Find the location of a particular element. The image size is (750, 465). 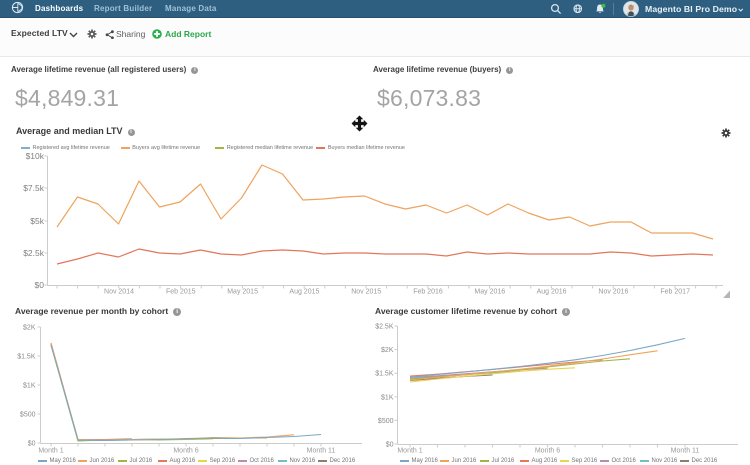

svg-text: Aug 2015 is located at coordinates (304, 292).